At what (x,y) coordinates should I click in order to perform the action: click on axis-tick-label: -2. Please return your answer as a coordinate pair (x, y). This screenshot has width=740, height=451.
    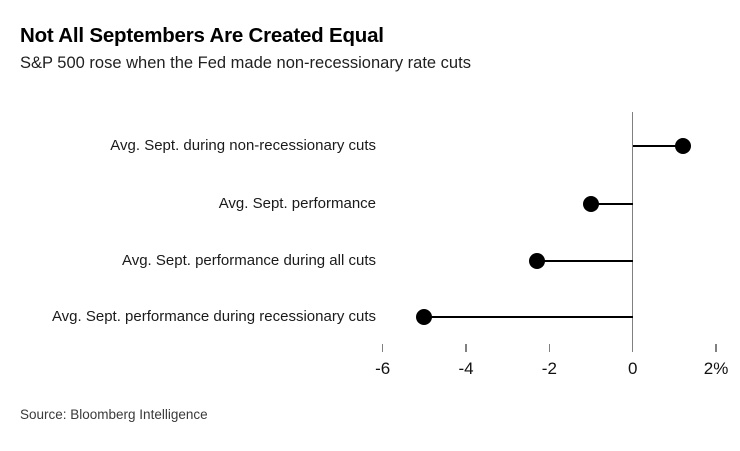
    Looking at the image, I should click on (549, 368).